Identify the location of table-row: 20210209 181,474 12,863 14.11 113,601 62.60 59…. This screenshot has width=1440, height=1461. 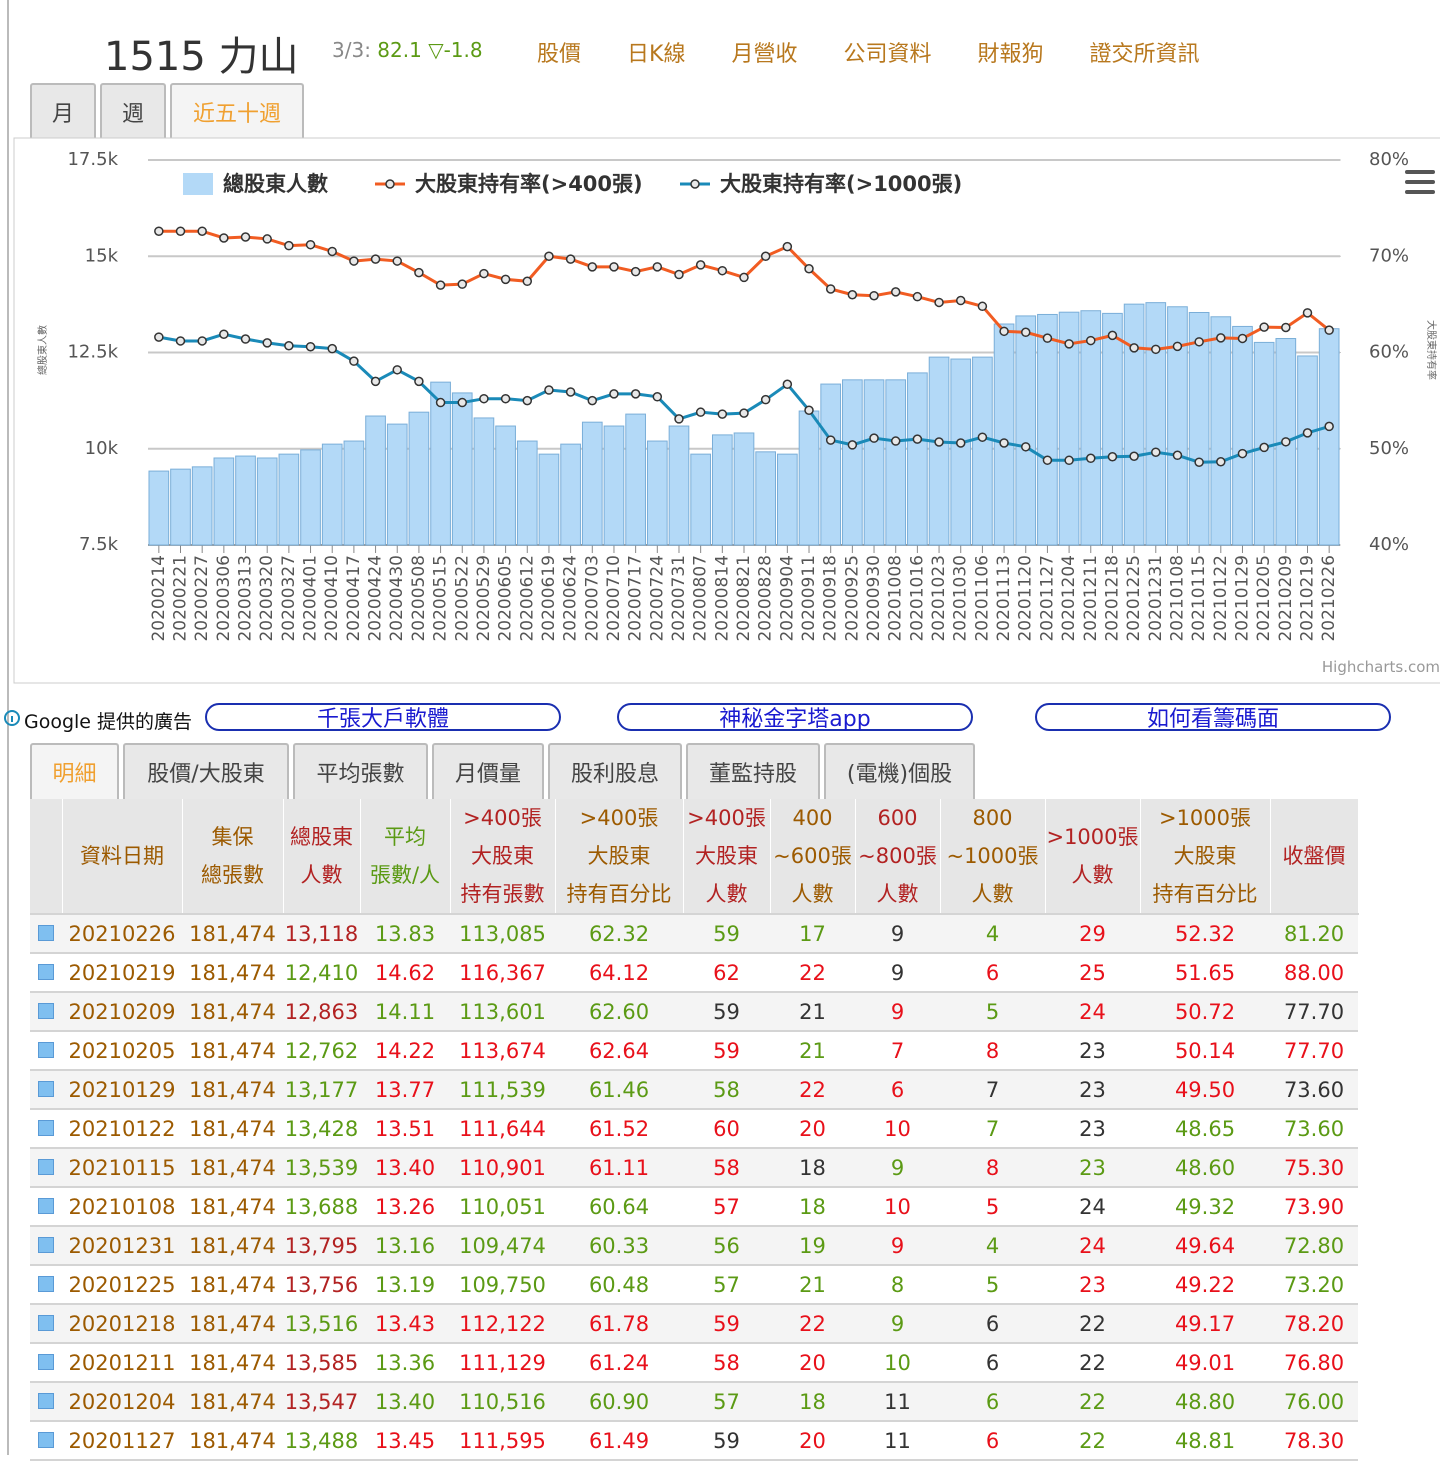
(694, 1012).